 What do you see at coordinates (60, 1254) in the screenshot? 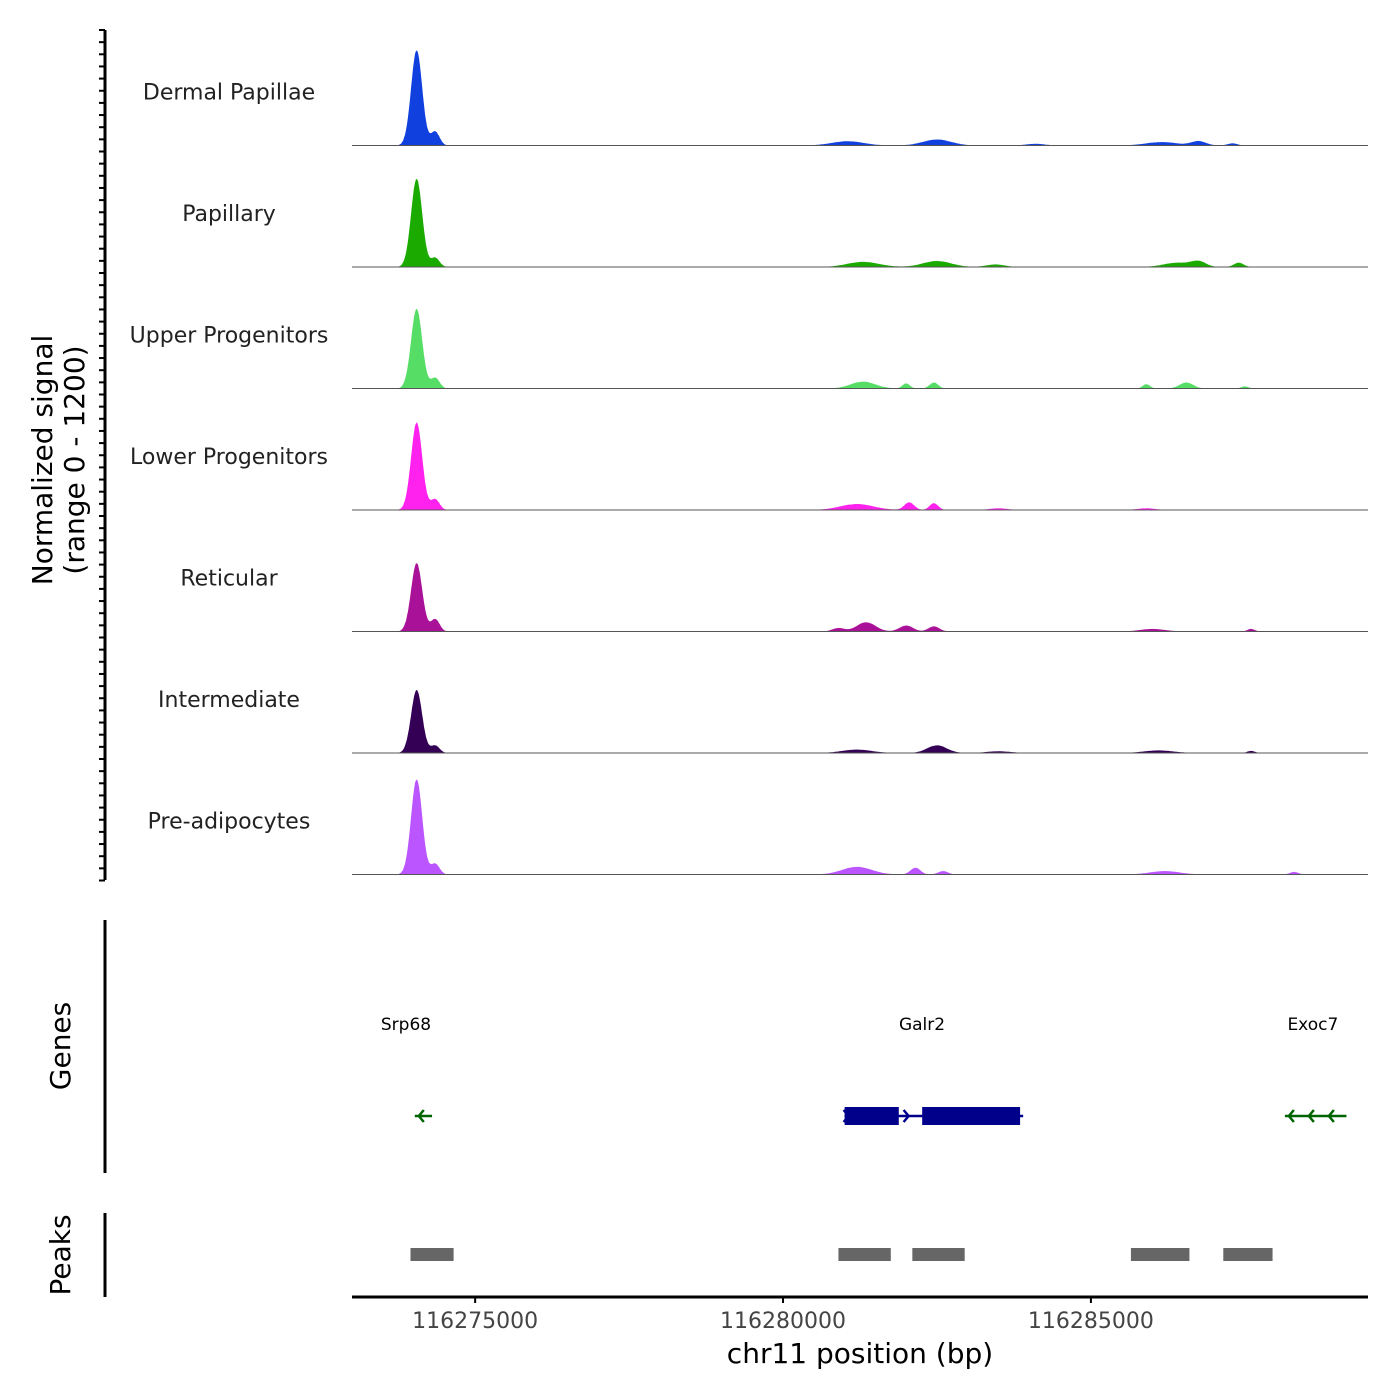
I see `peaks-axis-title: Peaks` at bounding box center [60, 1254].